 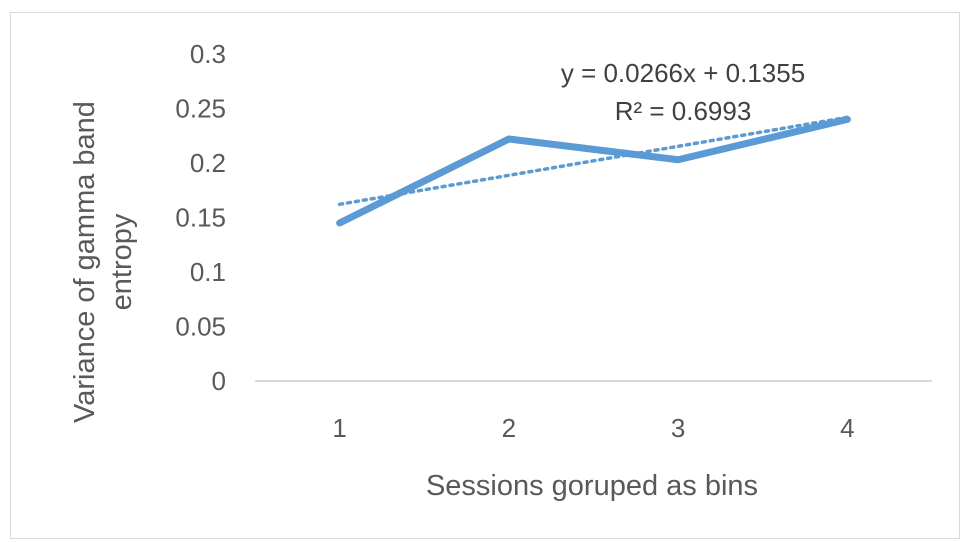 What do you see at coordinates (200, 327) in the screenshot?
I see `y-tick-label: 0.05` at bounding box center [200, 327].